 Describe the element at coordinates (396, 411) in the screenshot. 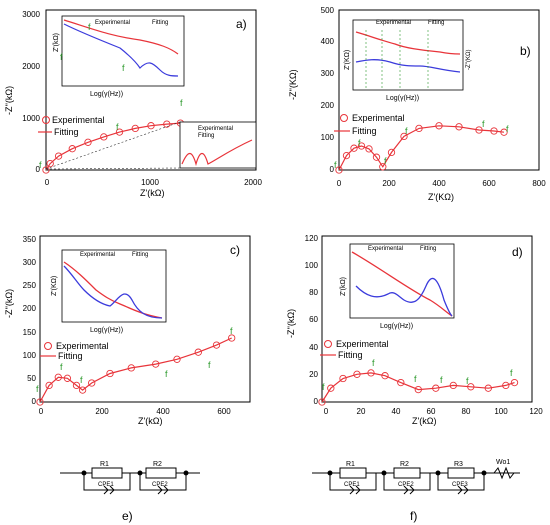

I see `x-tick: 40` at that location.